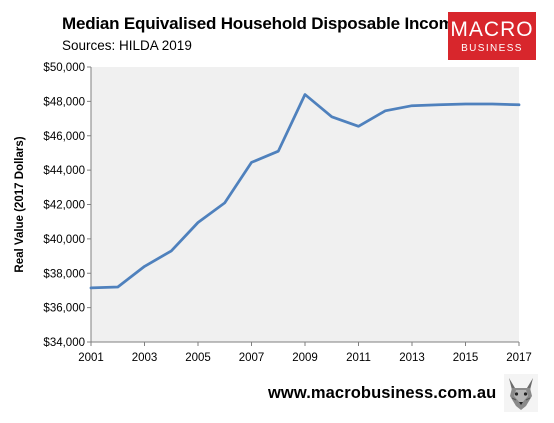  I want to click on x-tick-label: 2011, so click(358, 358).